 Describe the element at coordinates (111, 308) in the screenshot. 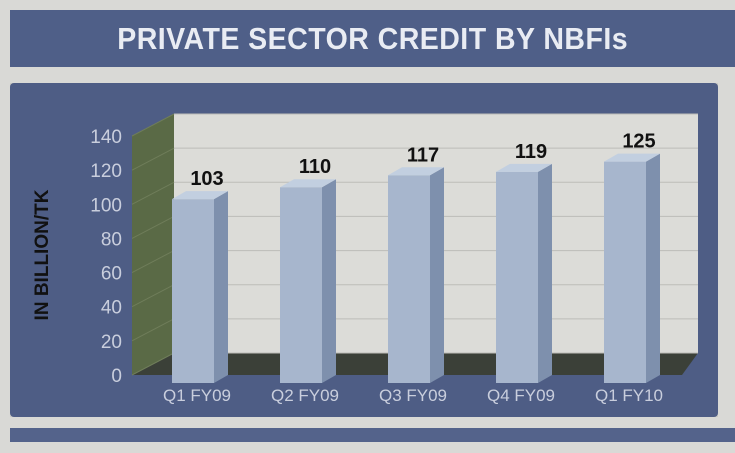

I see `y-tick-label: 40` at that location.